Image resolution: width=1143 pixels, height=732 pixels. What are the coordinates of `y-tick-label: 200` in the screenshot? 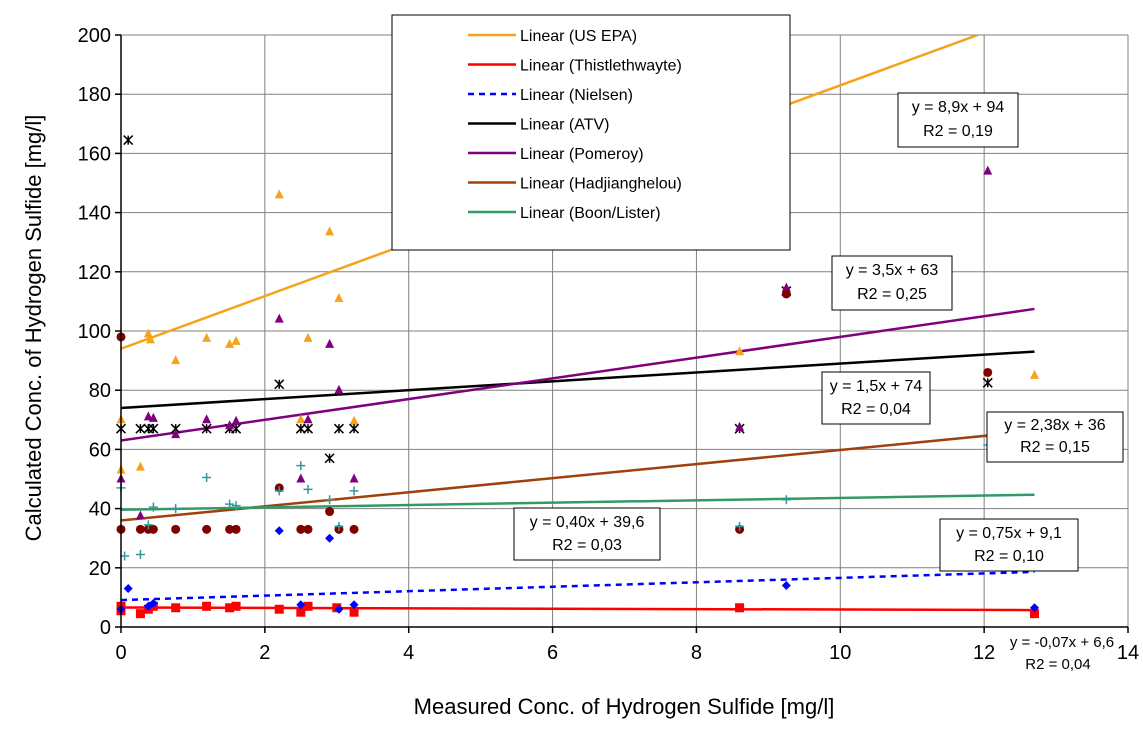 It's located at (94, 36).